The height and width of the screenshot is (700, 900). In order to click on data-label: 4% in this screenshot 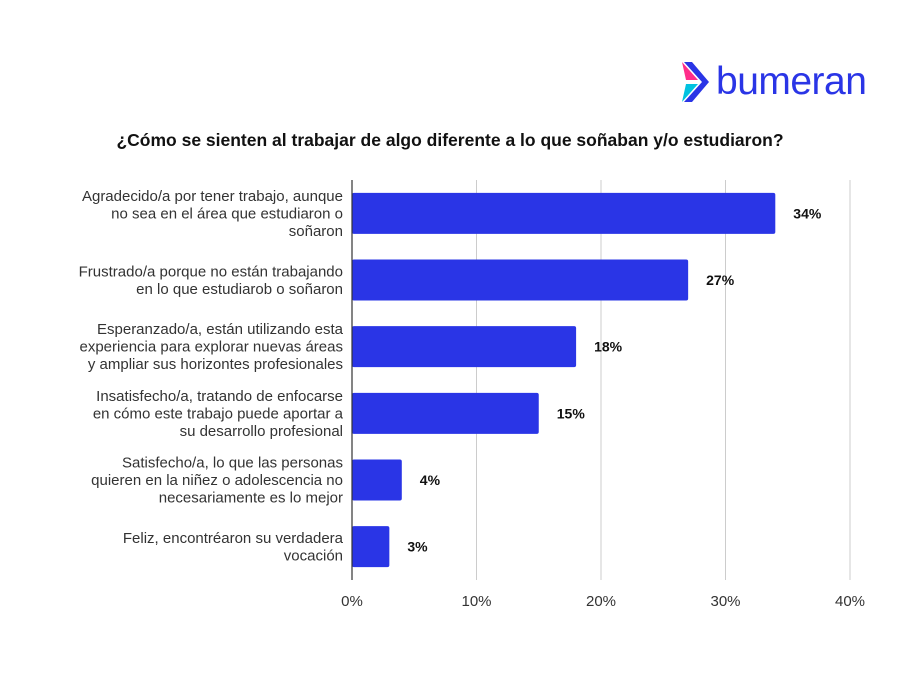, I will do `click(430, 480)`.